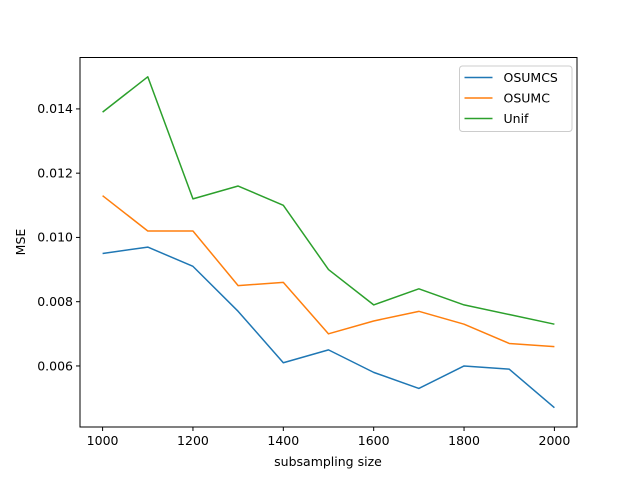 This screenshot has width=640, height=480. I want to click on legend-entry: Unif, so click(497, 118).